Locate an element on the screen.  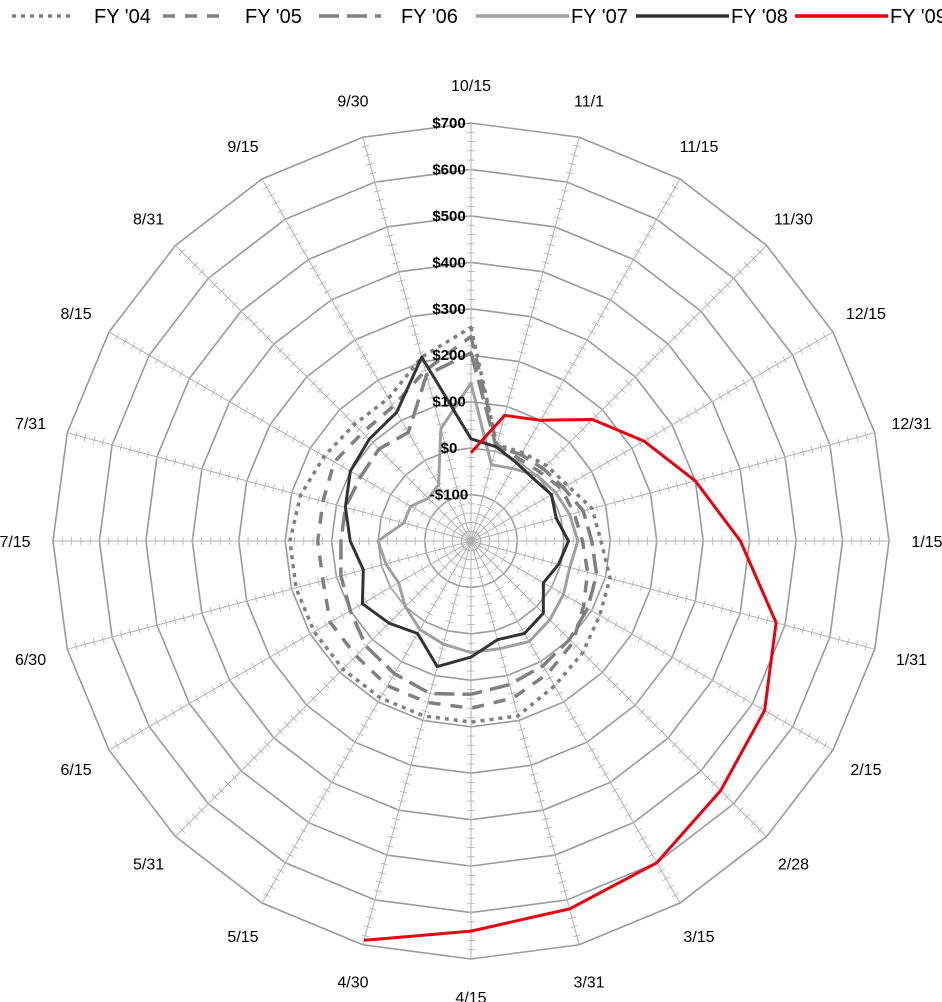
radial-tick-label: $700 is located at coordinates (448, 123).